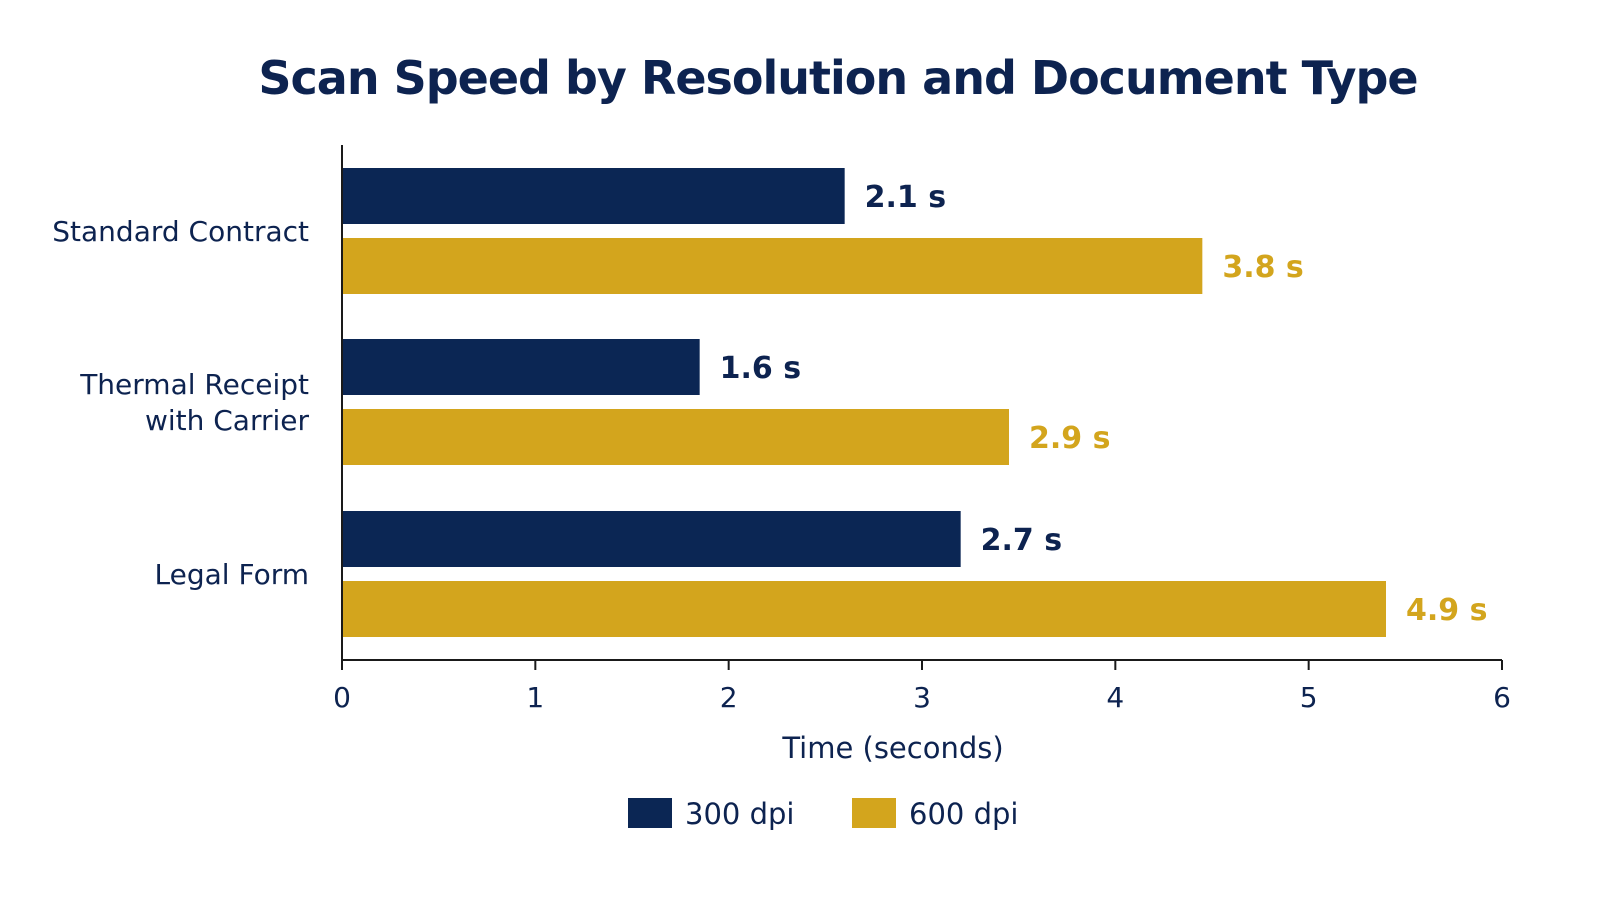  What do you see at coordinates (227, 420) in the screenshot?
I see `category-label-1-line-1: with Carrier` at bounding box center [227, 420].